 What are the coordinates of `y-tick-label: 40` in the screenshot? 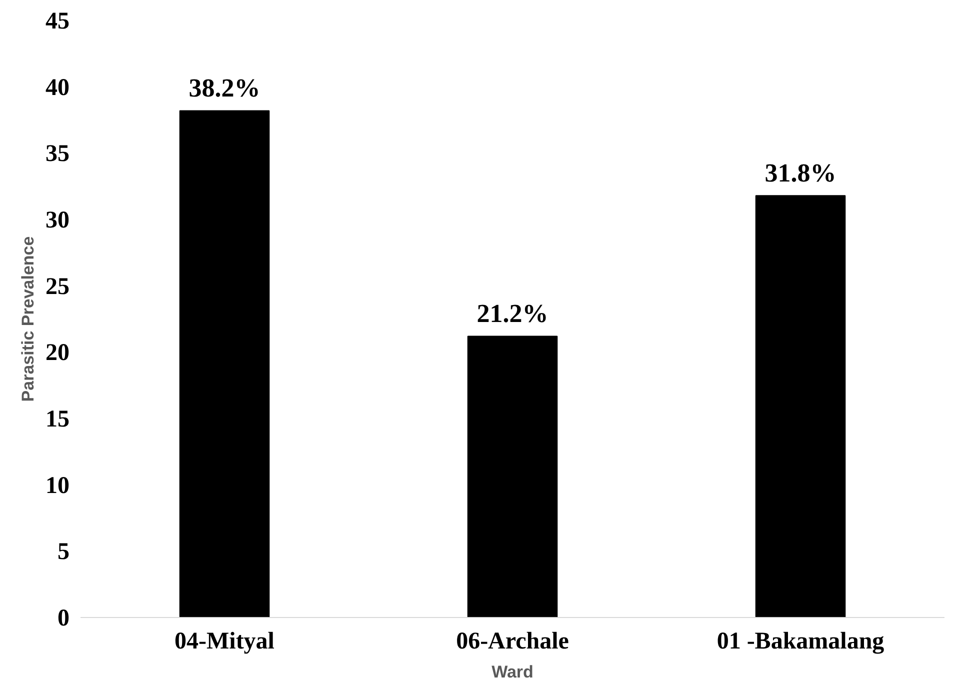 It's located at (58, 87).